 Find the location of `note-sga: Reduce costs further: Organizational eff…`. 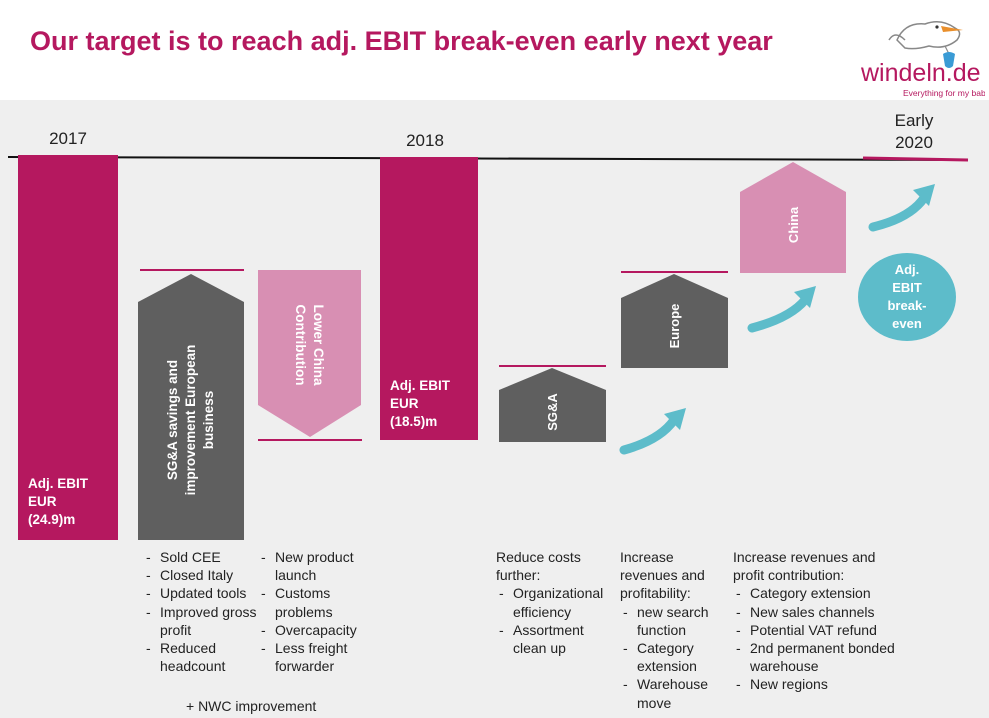

note-sga: Reduce costs further: Organizational eff… is located at coordinates (555, 602).